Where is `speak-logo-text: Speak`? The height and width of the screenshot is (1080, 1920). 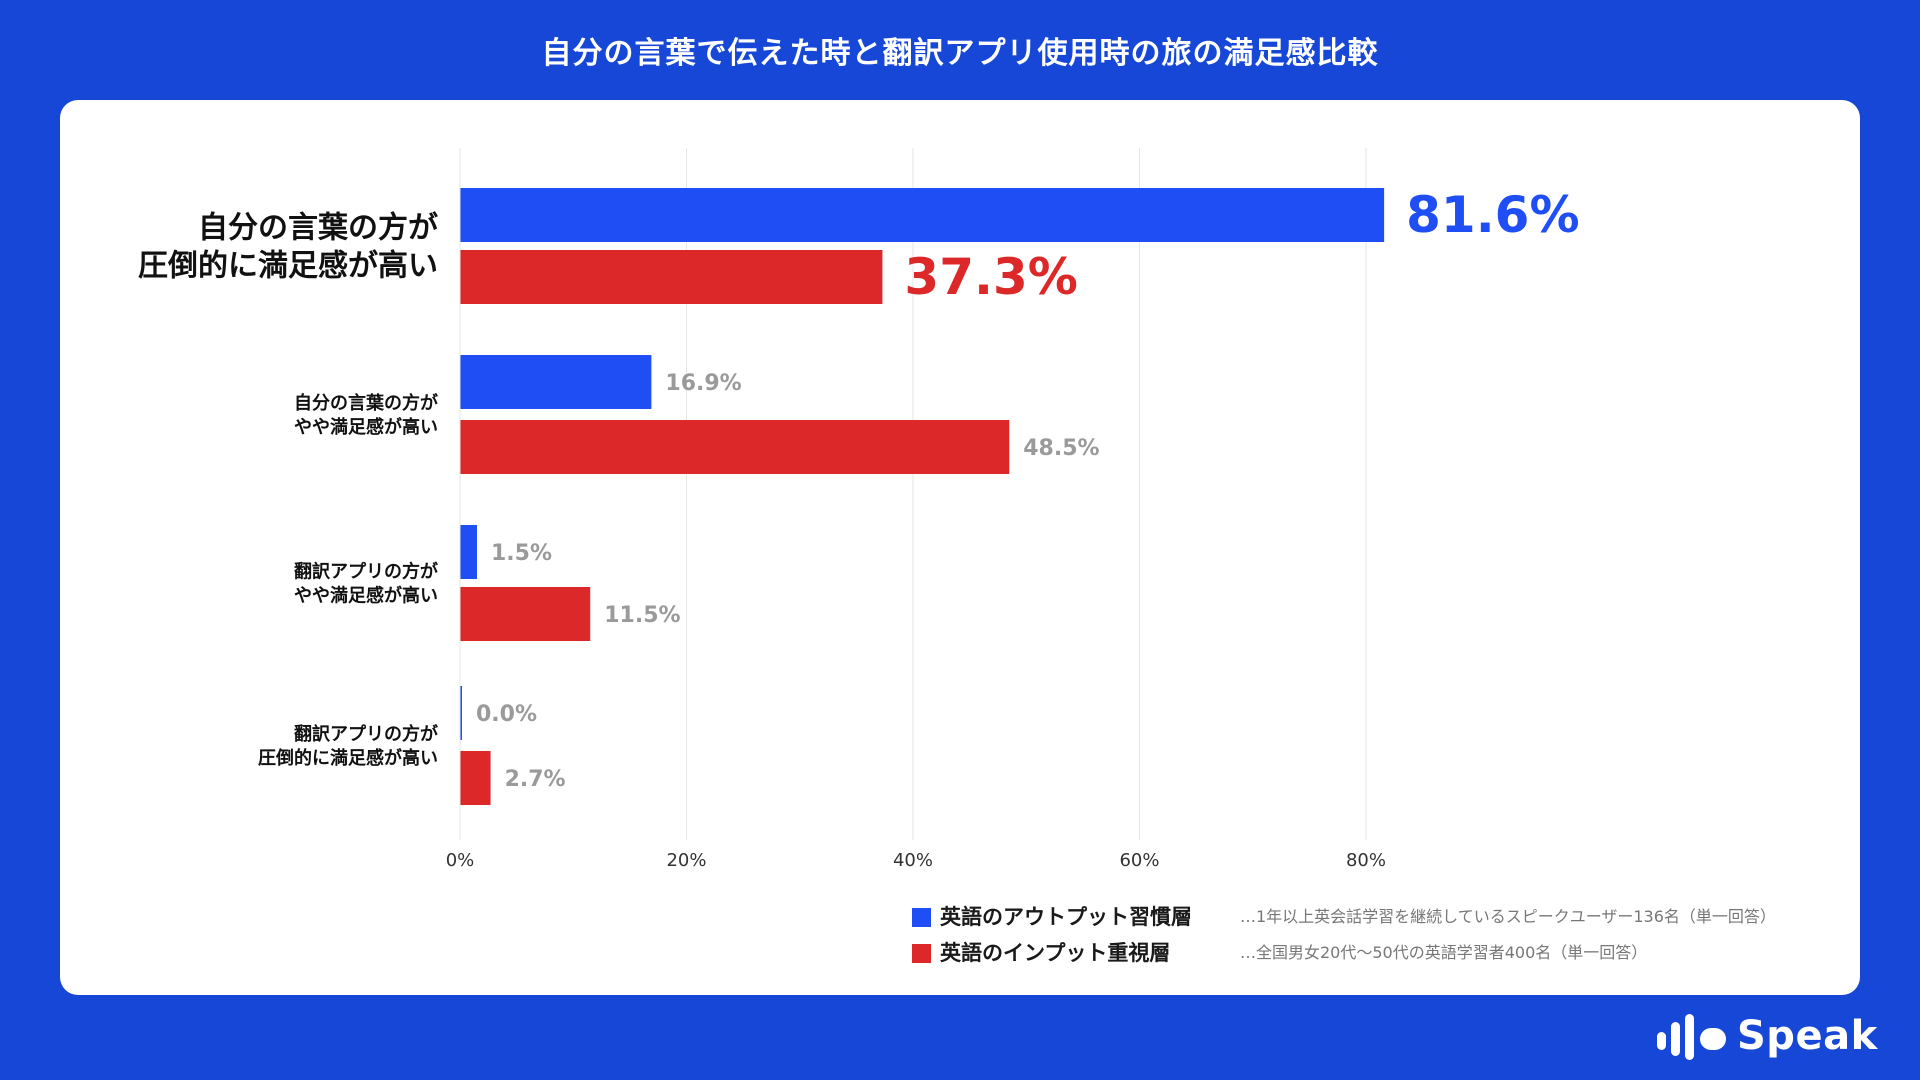 speak-logo-text: Speak is located at coordinates (1807, 1036).